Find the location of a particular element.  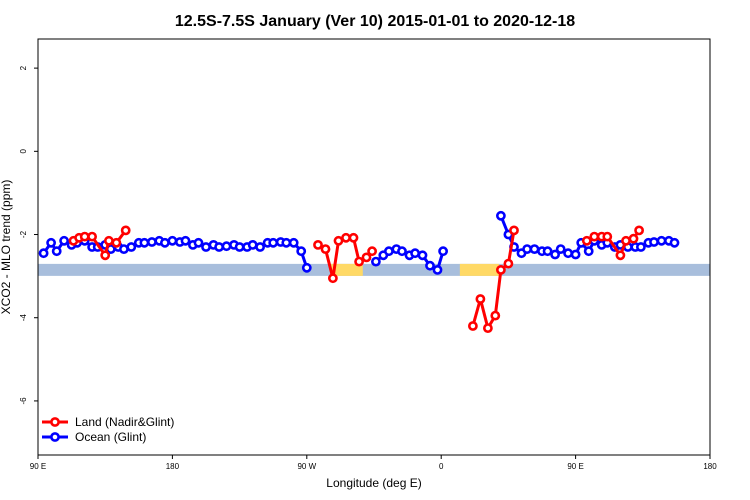

legend-ocean-marker is located at coordinates (55, 437).